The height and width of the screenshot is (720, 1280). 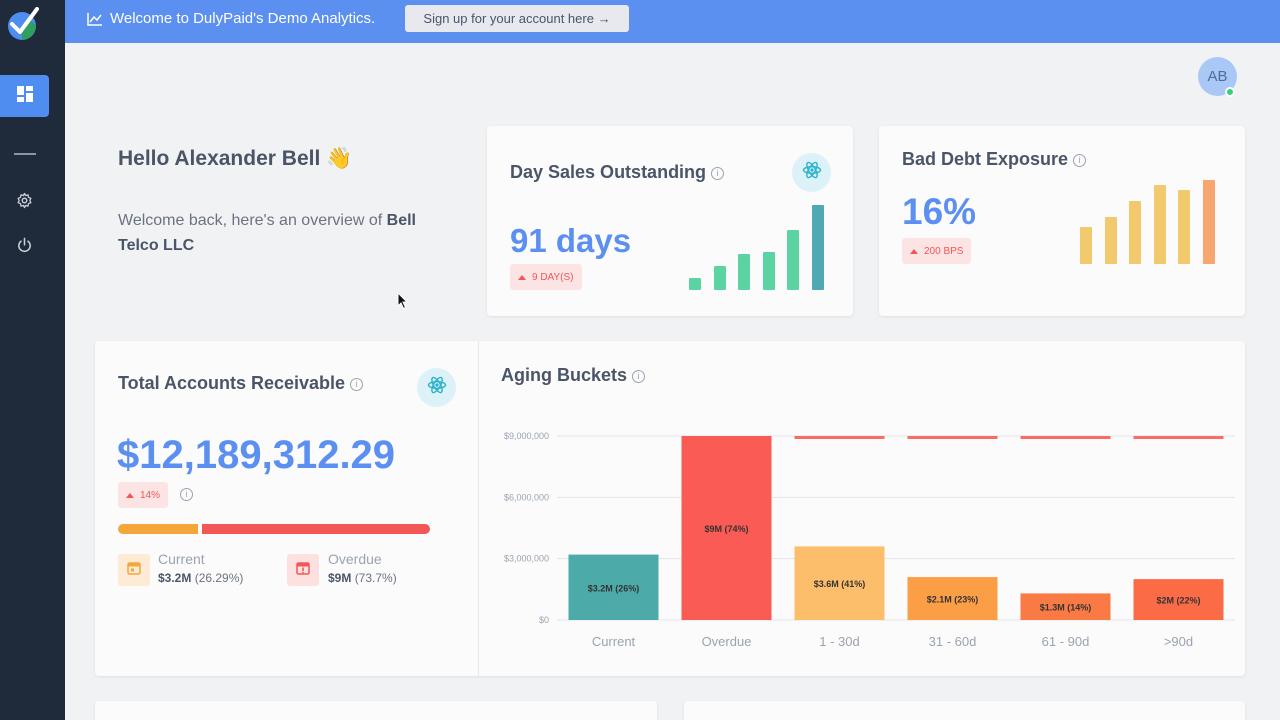 What do you see at coordinates (316, 529) in the screenshot?
I see `split-overdue-segment` at bounding box center [316, 529].